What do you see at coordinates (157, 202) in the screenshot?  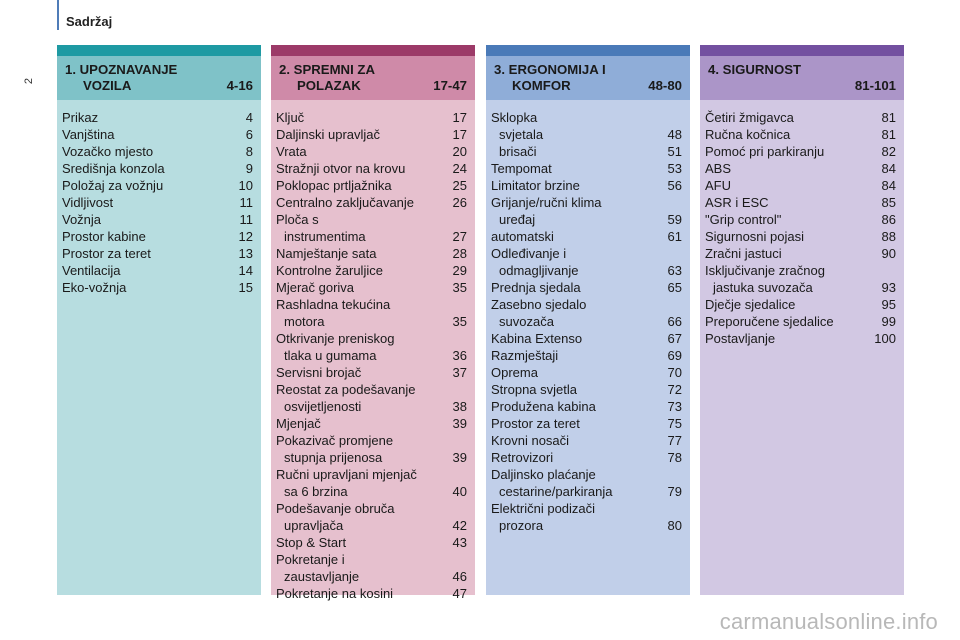 I see `toc-entry: Vidljivost 11` at bounding box center [157, 202].